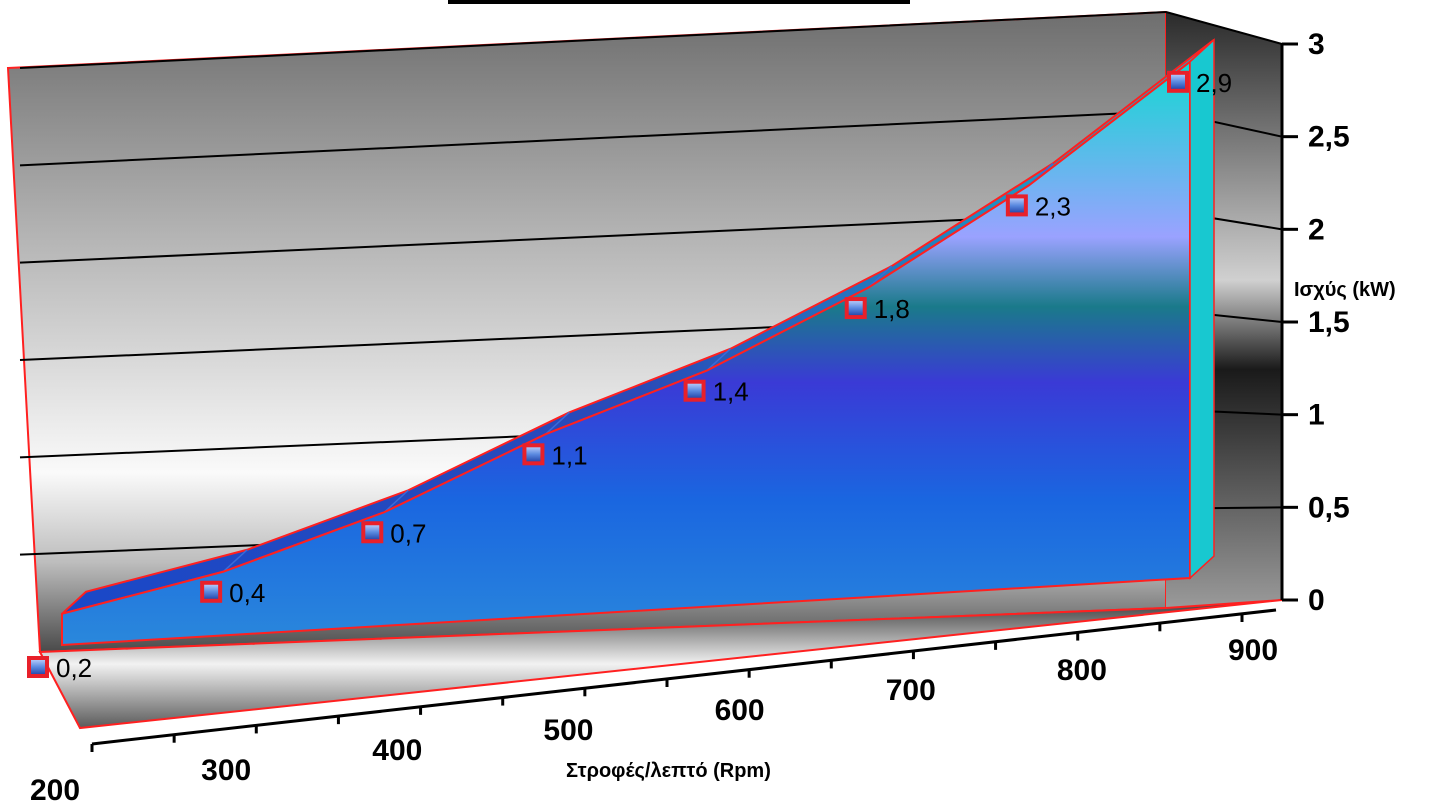 This screenshot has height=805, width=1456. I want to click on x-tick-label: 700, so click(911, 690).